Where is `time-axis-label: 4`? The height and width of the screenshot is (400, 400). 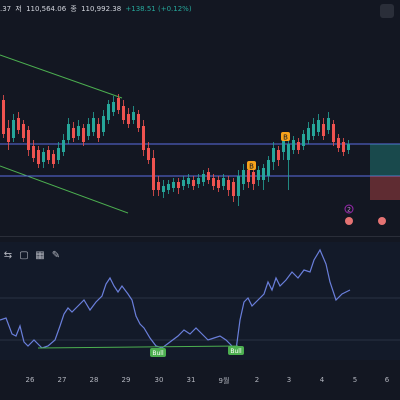
time-axis-label: 4 is located at coordinates (322, 380).